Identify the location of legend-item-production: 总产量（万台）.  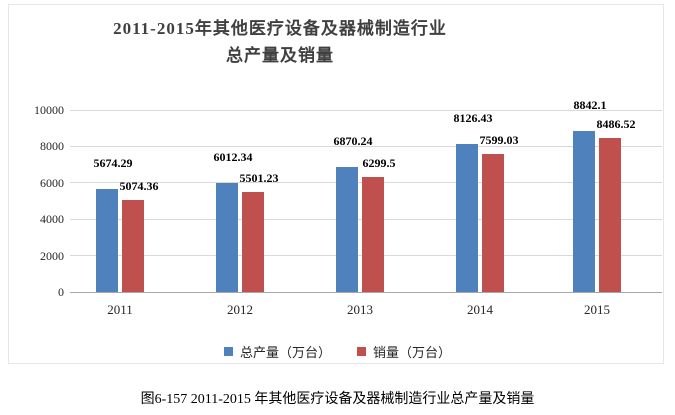
(277, 351).